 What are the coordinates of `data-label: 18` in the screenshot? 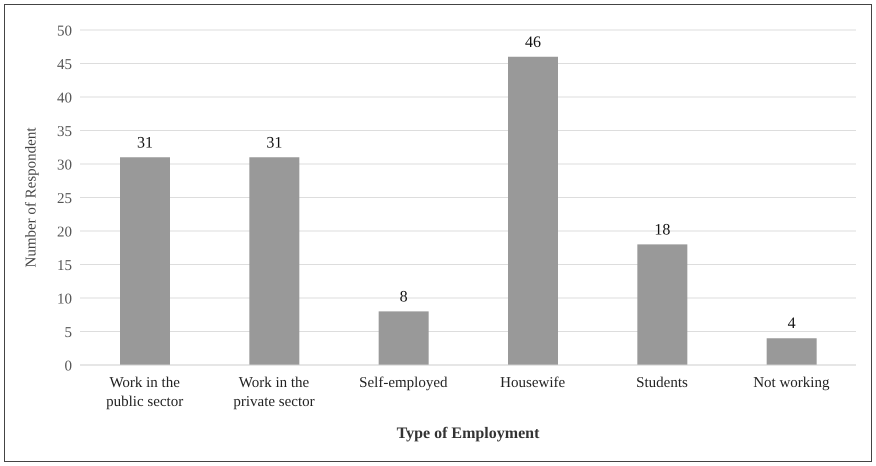 It's located at (662, 229).